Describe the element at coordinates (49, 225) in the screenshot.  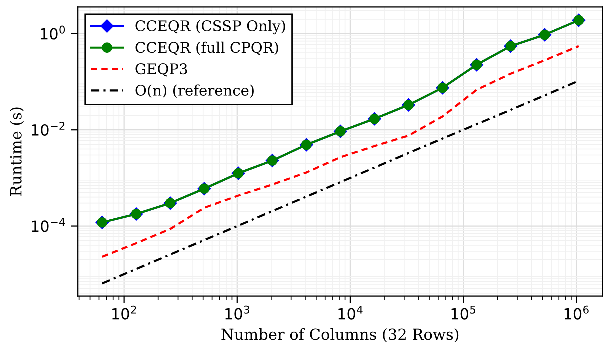
I see `y-tick-label: 10$^{−4}$` at that location.